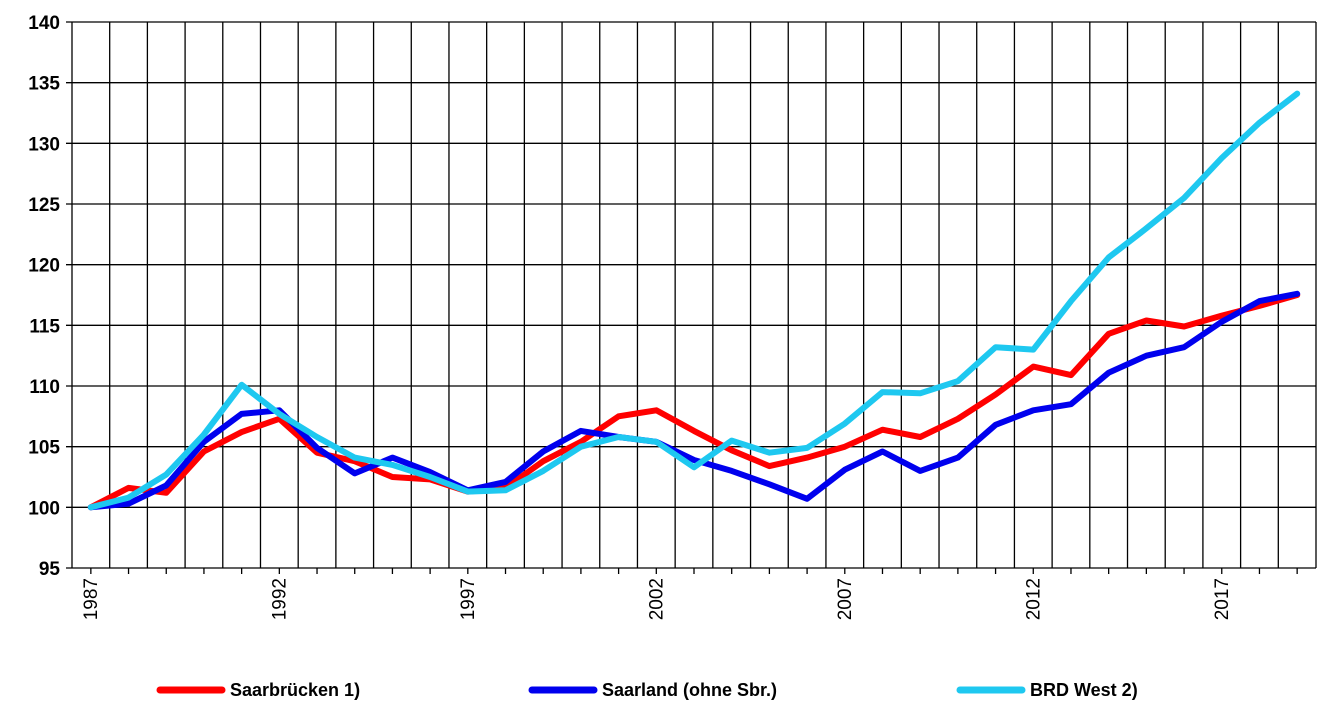  What do you see at coordinates (44, 205) in the screenshot?
I see `y-tick-label: 125` at bounding box center [44, 205].